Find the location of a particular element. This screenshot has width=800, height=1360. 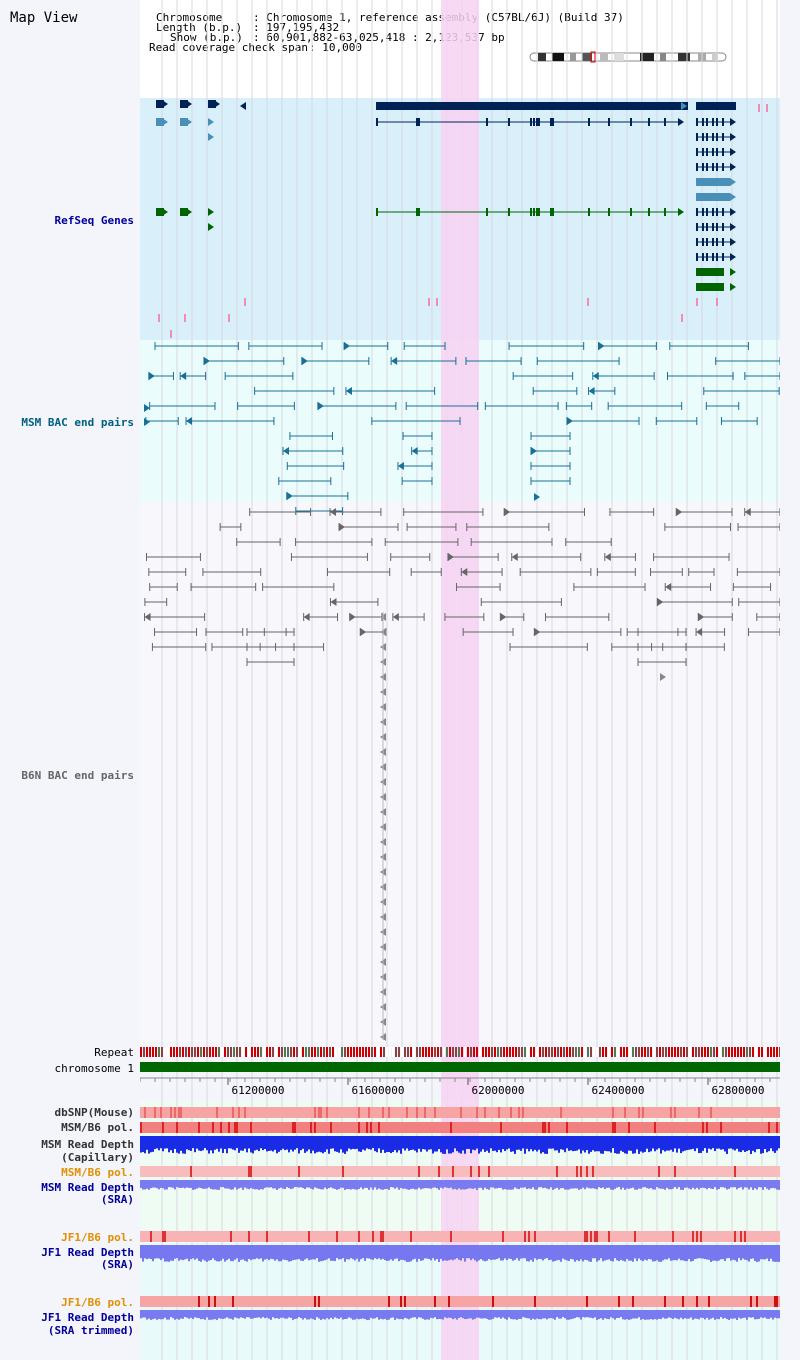

track-label-msm-b6-pol-2: MSM/B6 pol. is located at coordinates (97, 1172).